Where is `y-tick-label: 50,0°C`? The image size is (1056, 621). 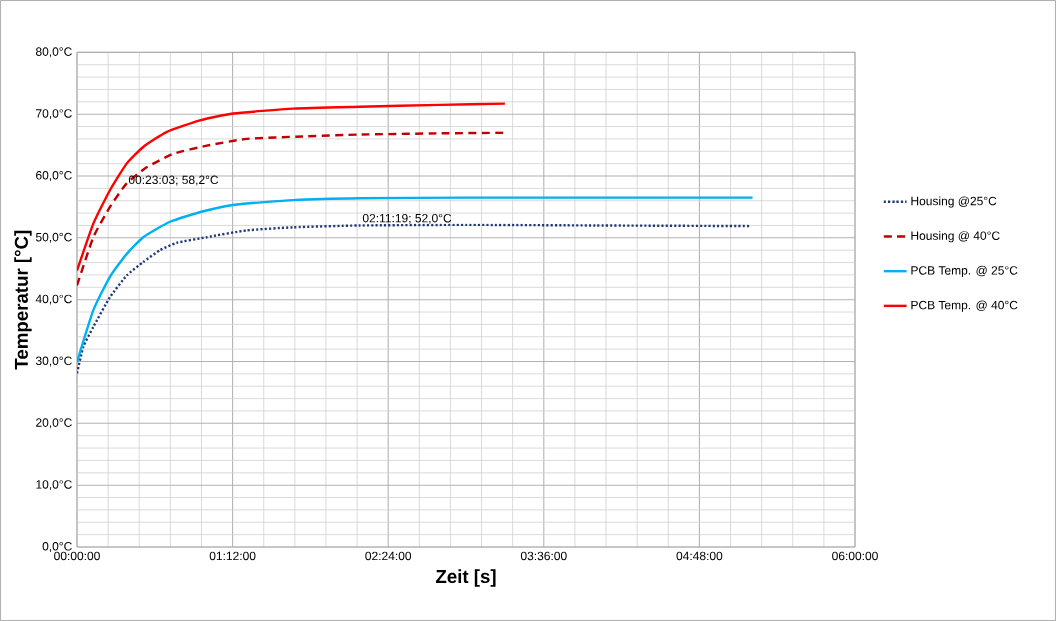
y-tick-label: 50,0°C is located at coordinates (53, 237).